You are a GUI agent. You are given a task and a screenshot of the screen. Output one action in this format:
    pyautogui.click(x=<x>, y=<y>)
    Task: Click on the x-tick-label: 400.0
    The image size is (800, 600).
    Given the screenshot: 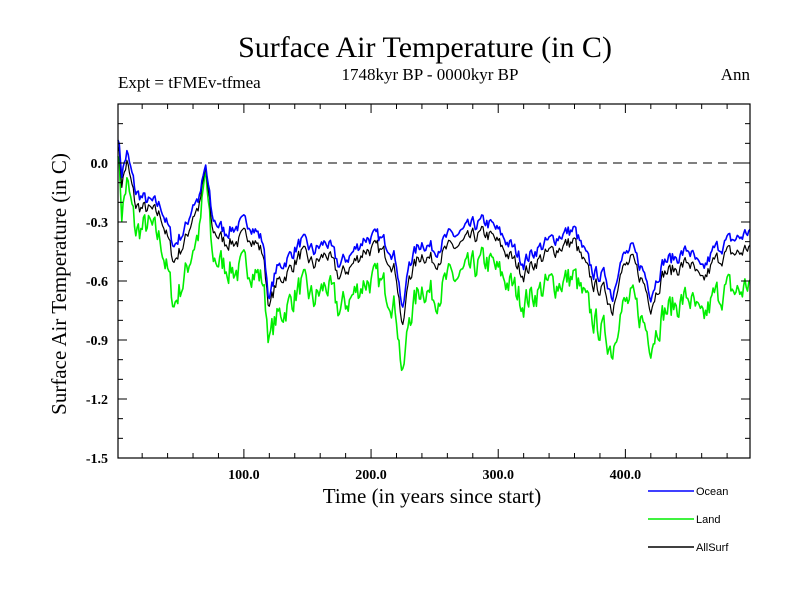 What is the action you would take?
    pyautogui.click(x=626, y=475)
    